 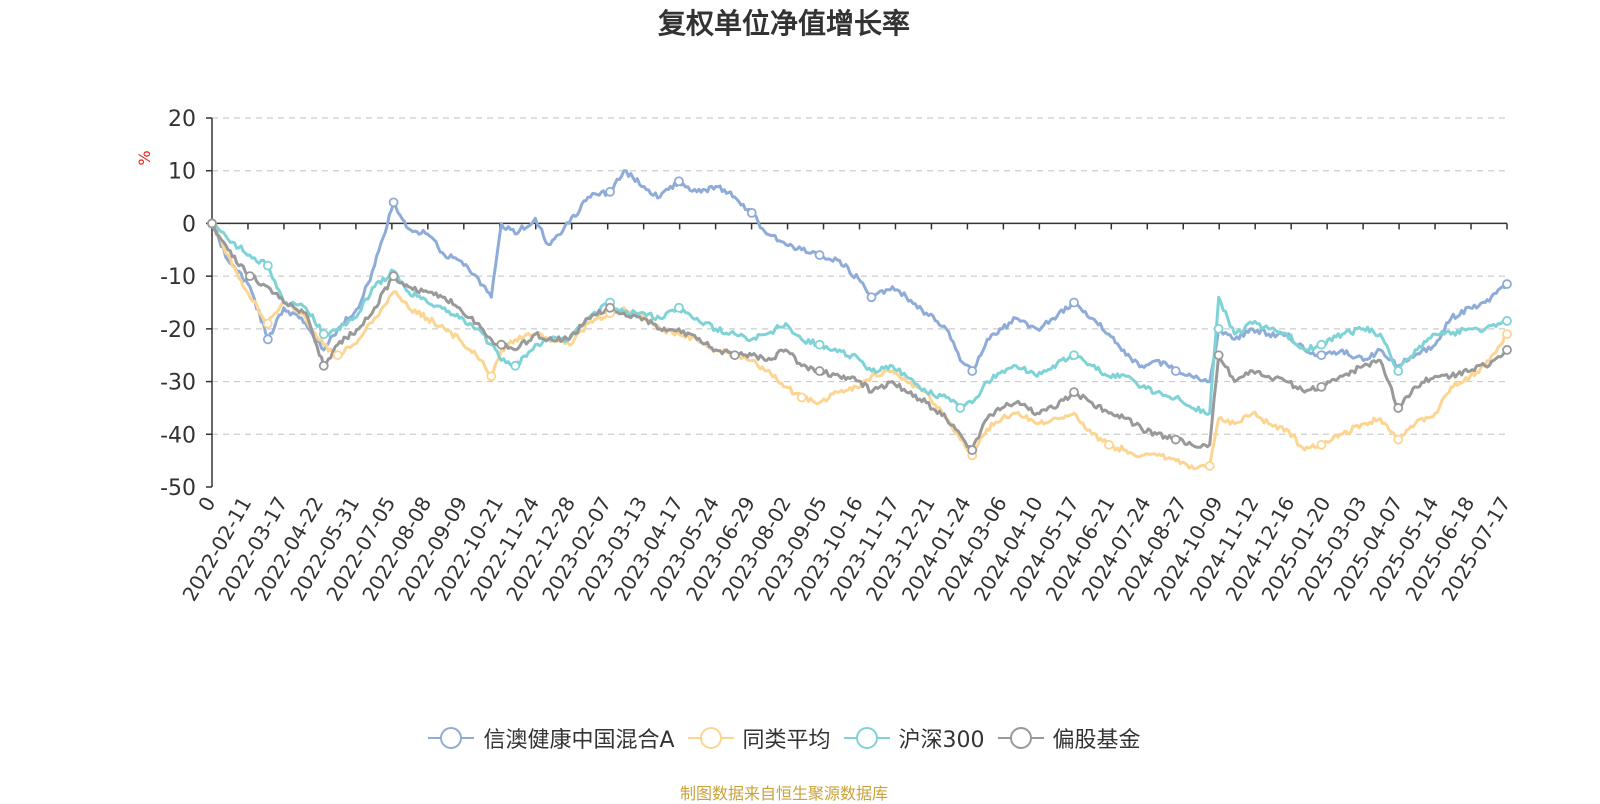 What do you see at coordinates (783, 793) in the screenshot?
I see `source-note: 制图数据来自恒生聚源数据库` at bounding box center [783, 793].